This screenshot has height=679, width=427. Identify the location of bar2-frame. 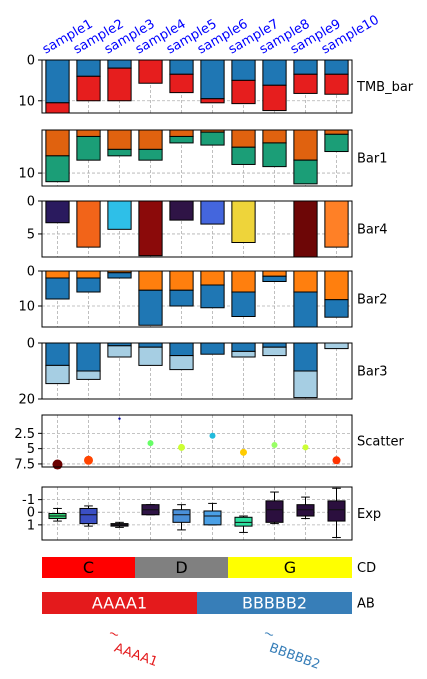
(197, 299).